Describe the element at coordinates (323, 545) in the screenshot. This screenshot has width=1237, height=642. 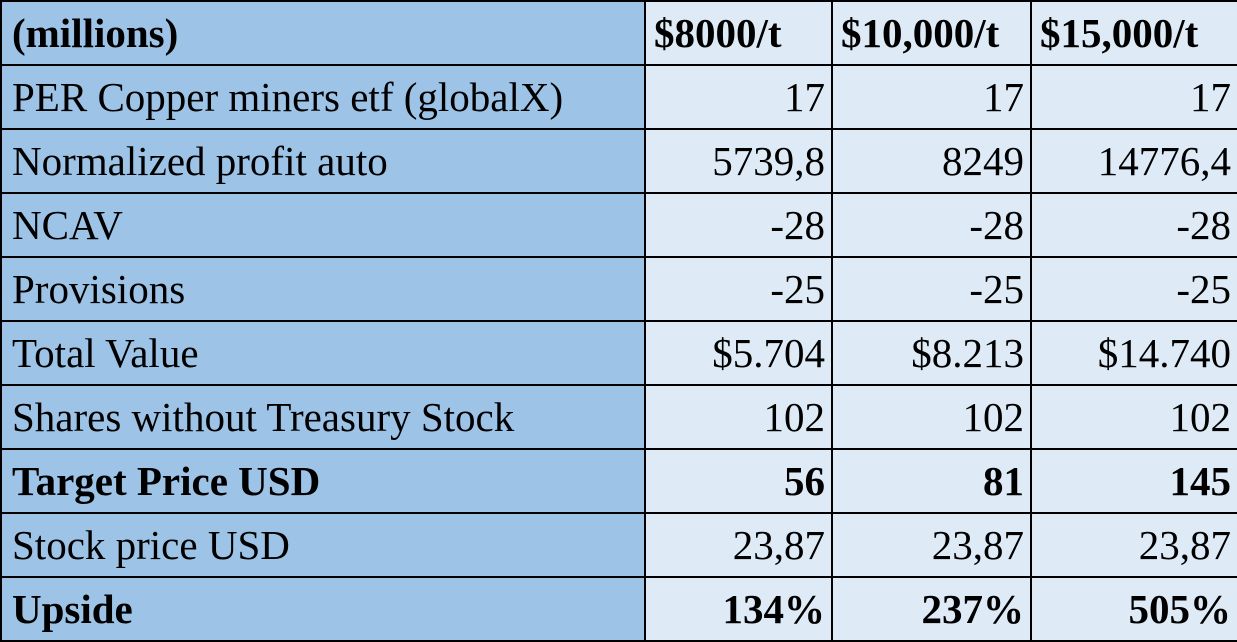
I see `row-label: Stock price USD` at that location.